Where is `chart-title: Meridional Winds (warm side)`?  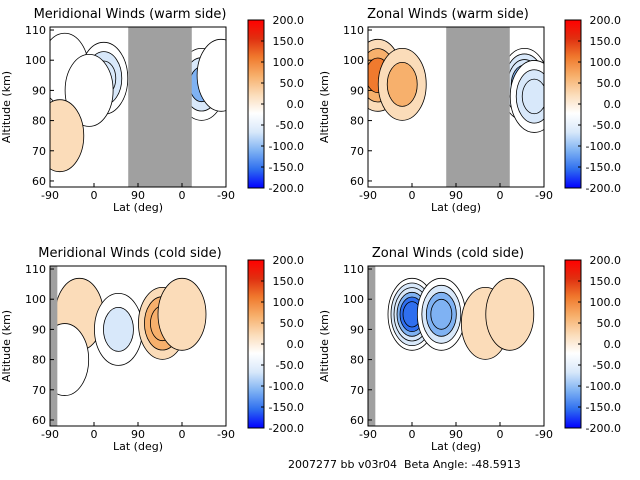 chart-title: Meridional Winds (warm side) is located at coordinates (130, 14).